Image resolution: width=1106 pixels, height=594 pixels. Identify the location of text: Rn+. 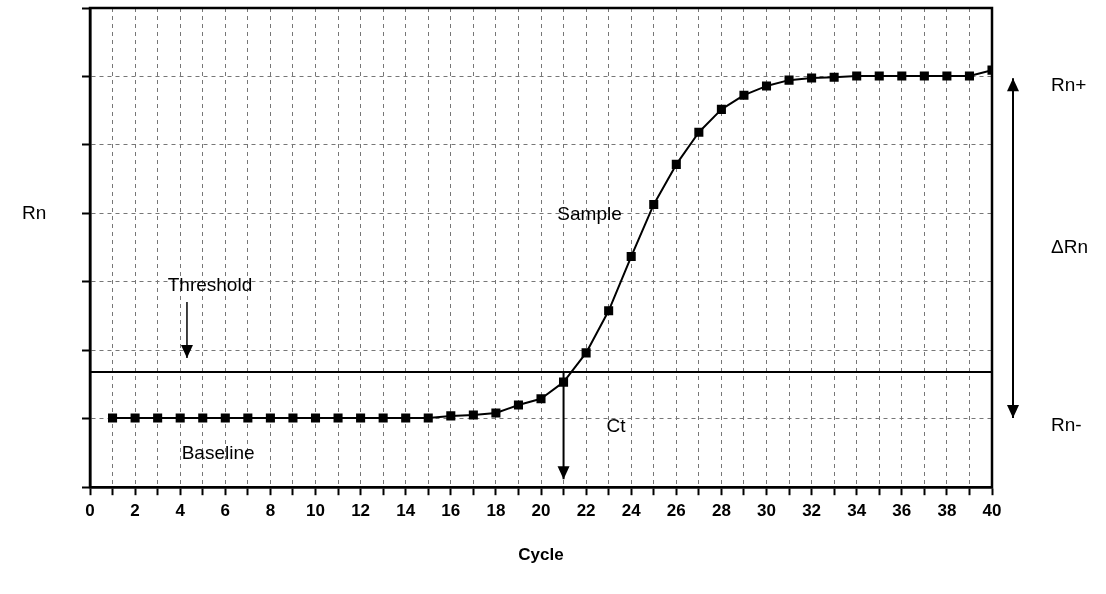
(1069, 85).